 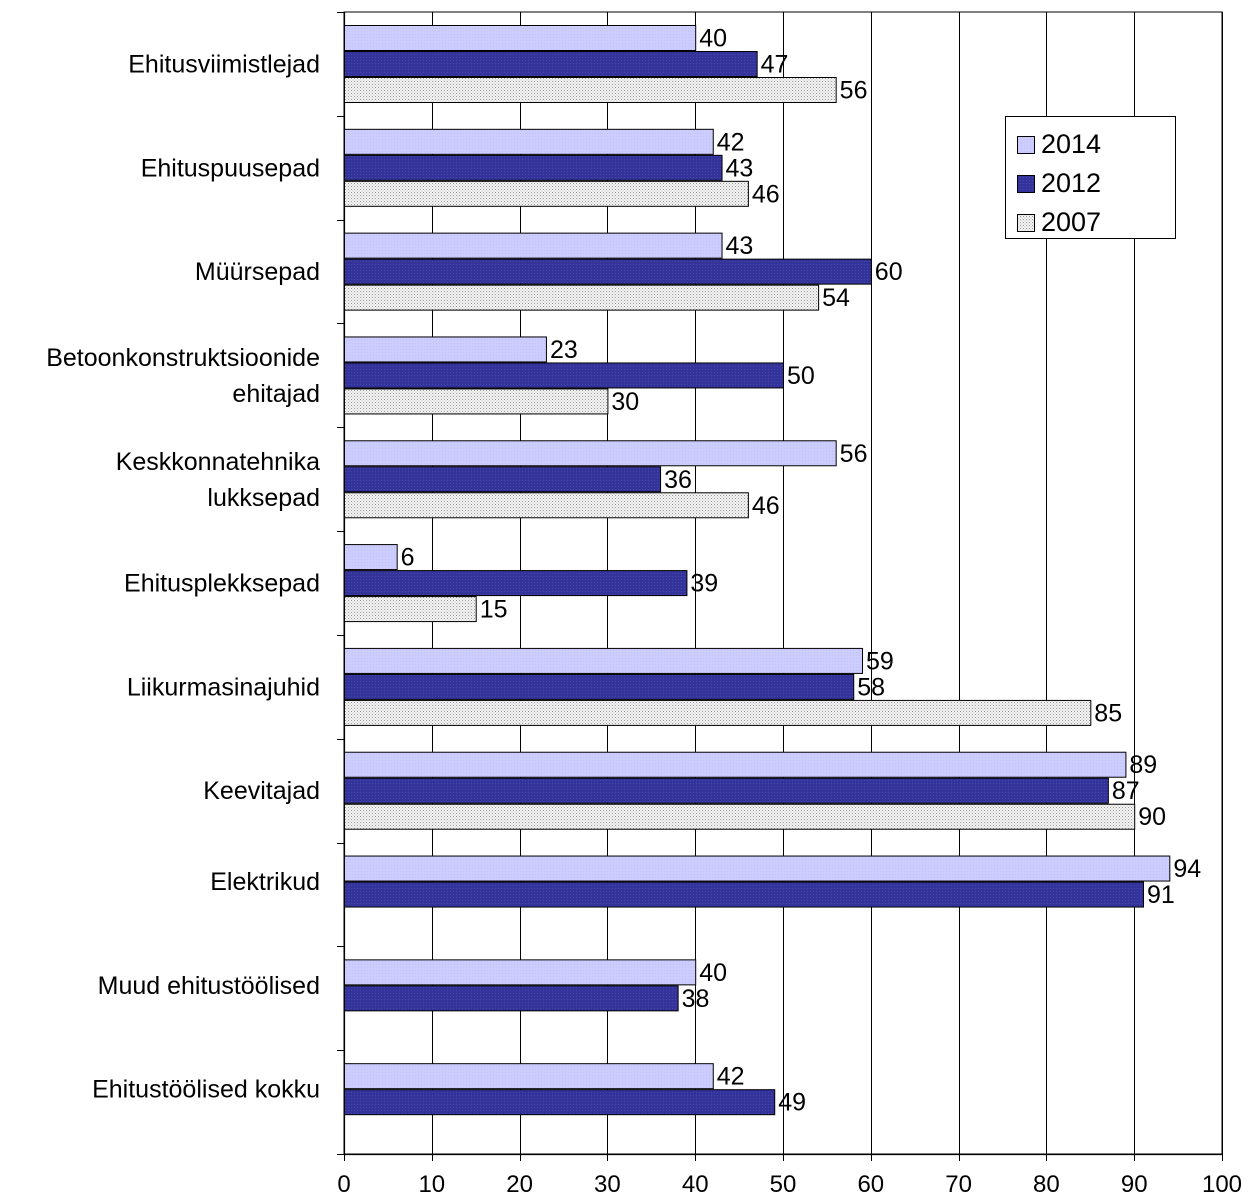 What do you see at coordinates (224, 65) in the screenshot?
I see `category-label: Ehitusviimistlejad` at bounding box center [224, 65].